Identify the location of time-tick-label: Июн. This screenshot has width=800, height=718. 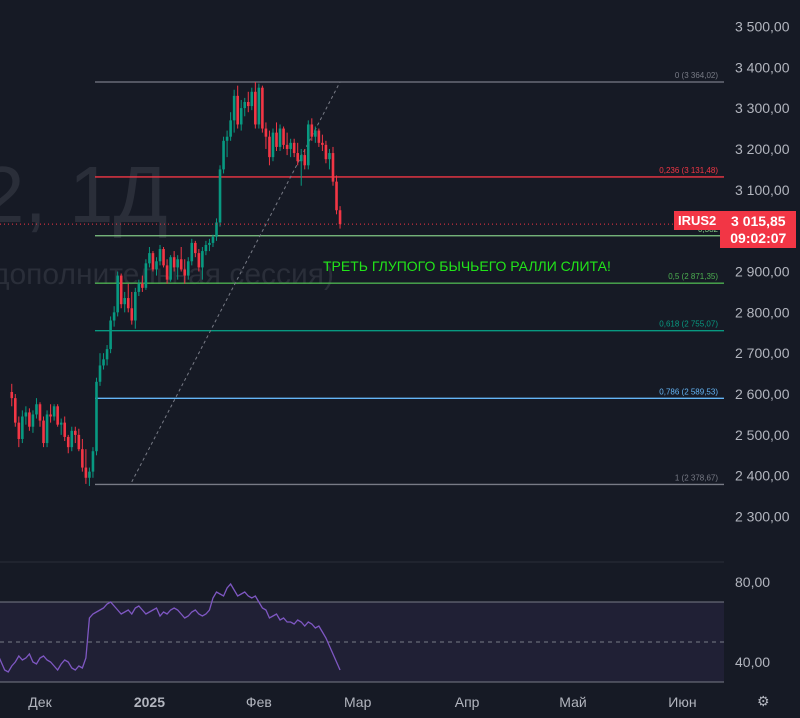
(682, 702).